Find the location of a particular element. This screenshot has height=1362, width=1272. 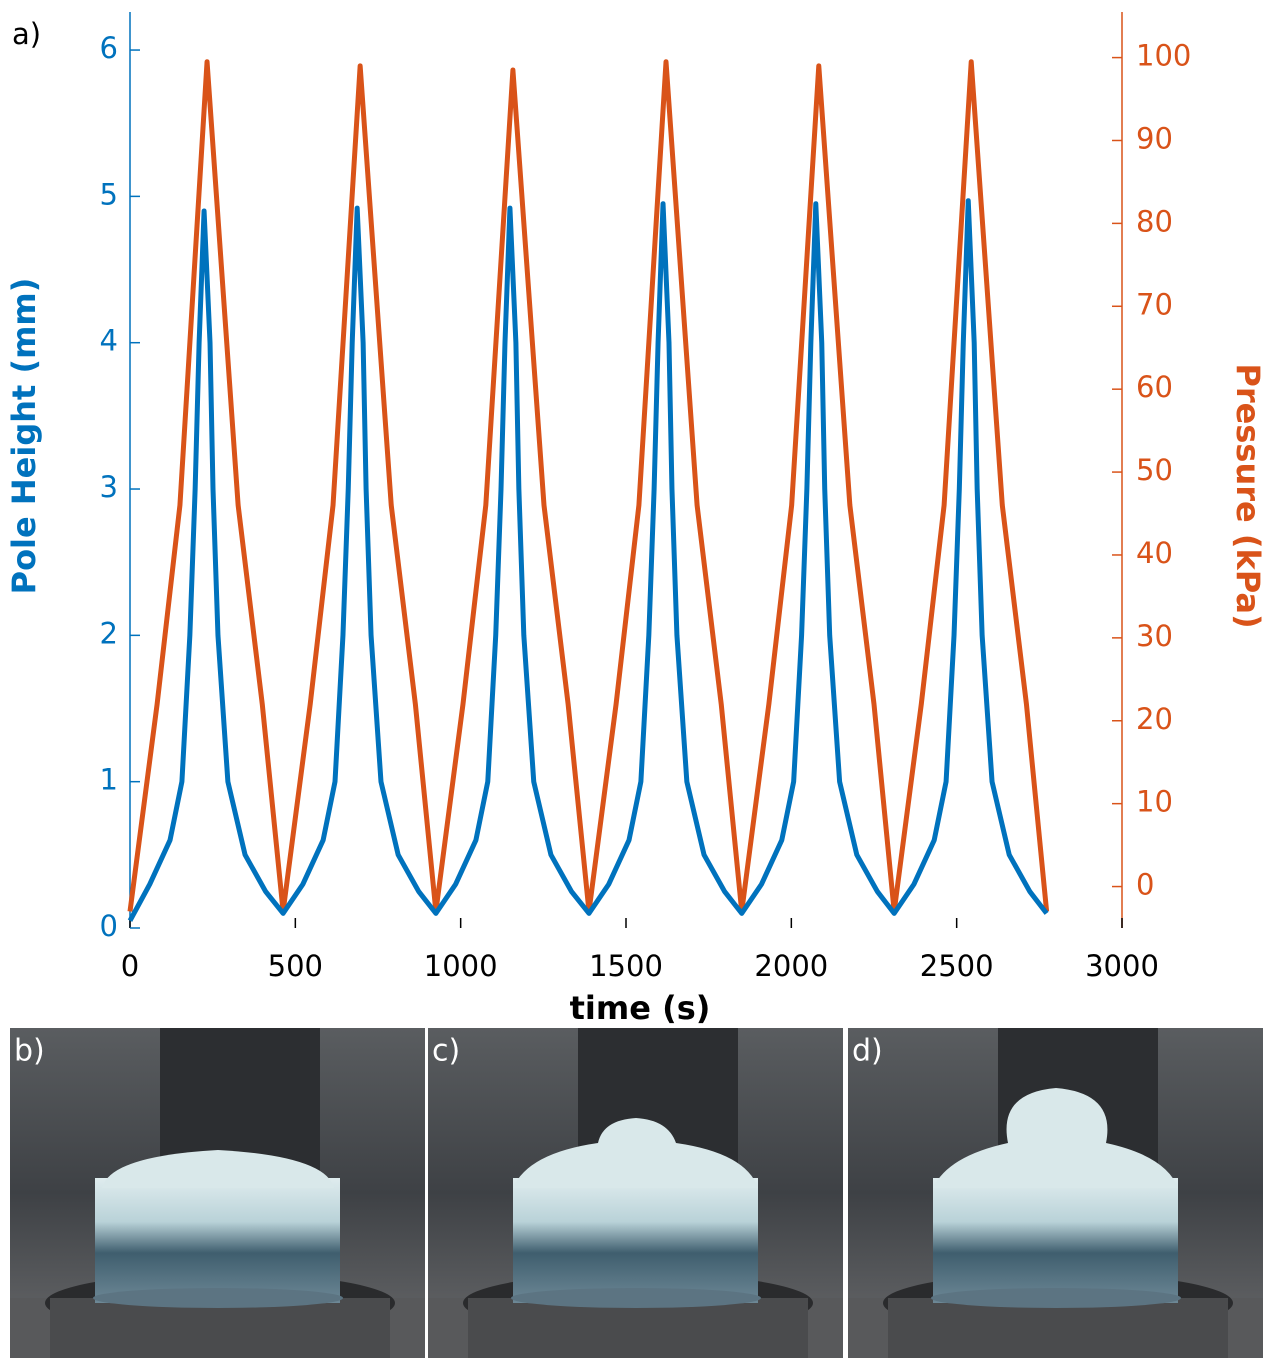

y-tick-label: 2 is located at coordinates (109, 633).